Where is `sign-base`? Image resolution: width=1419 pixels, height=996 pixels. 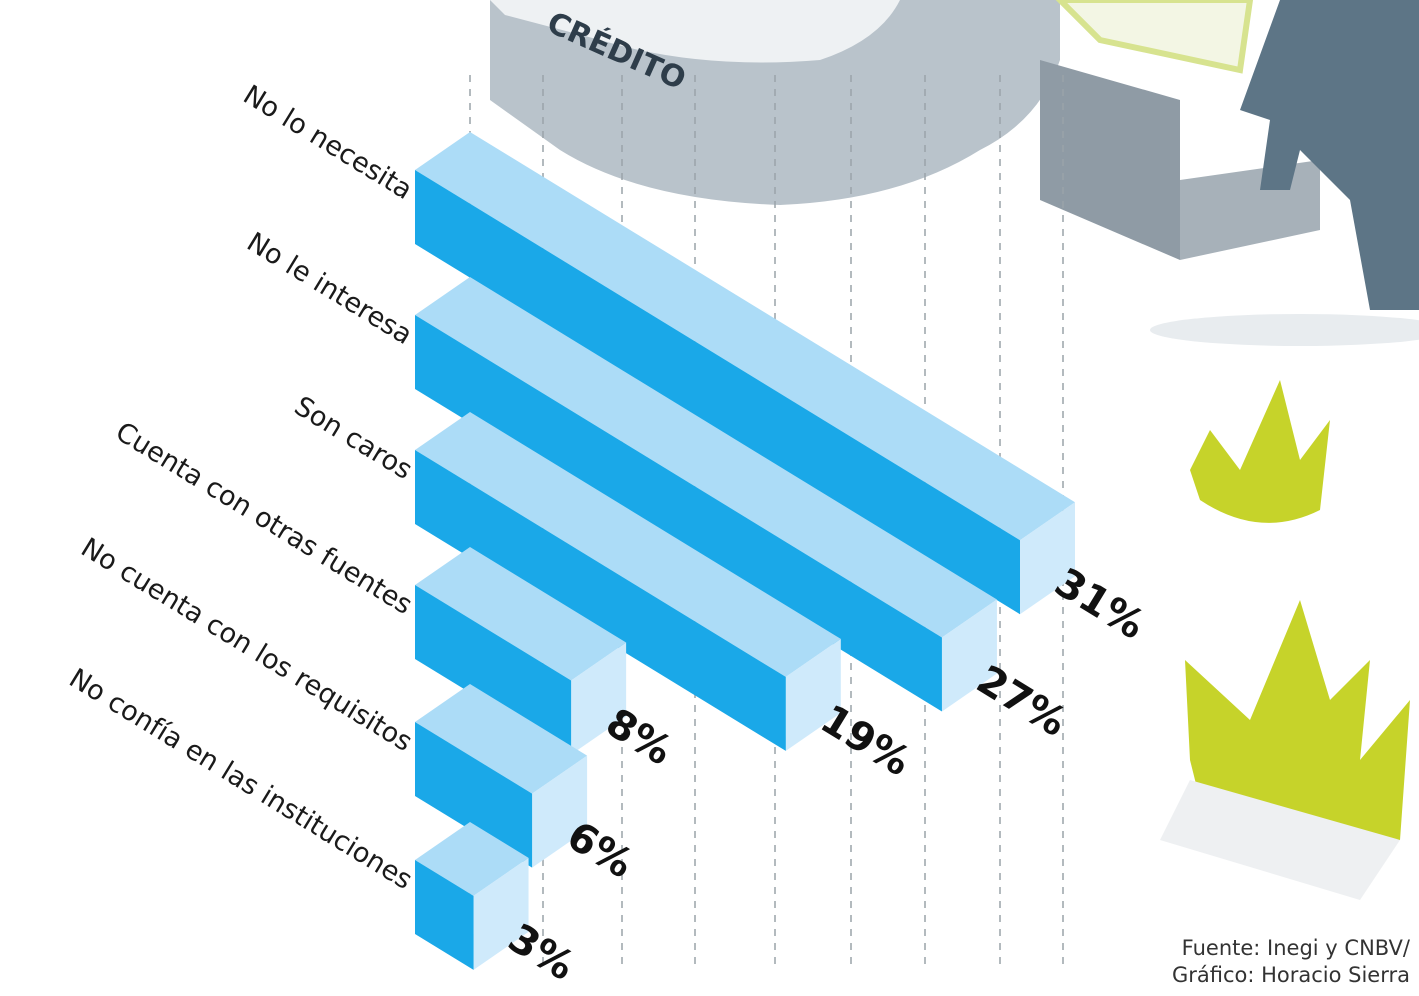
sign-base is located at coordinates (775, 102).